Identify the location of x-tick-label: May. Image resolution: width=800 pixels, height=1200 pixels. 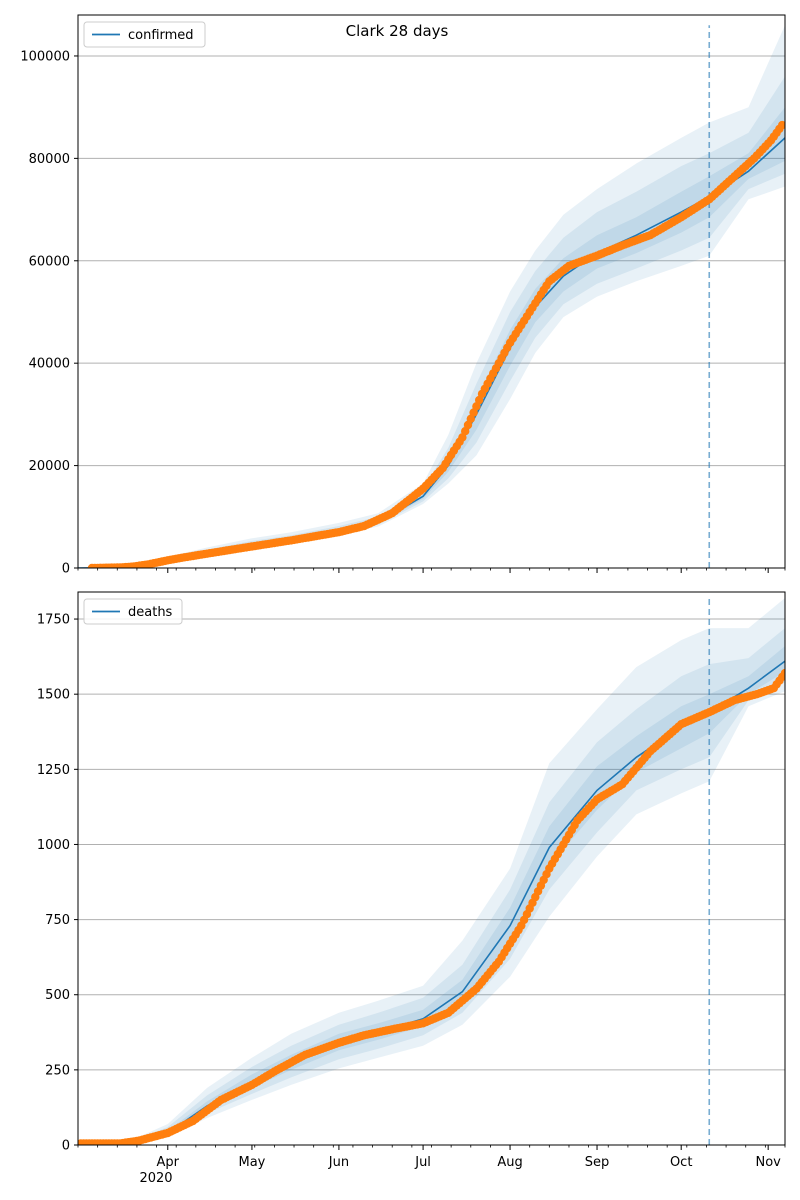
(251, 1162).